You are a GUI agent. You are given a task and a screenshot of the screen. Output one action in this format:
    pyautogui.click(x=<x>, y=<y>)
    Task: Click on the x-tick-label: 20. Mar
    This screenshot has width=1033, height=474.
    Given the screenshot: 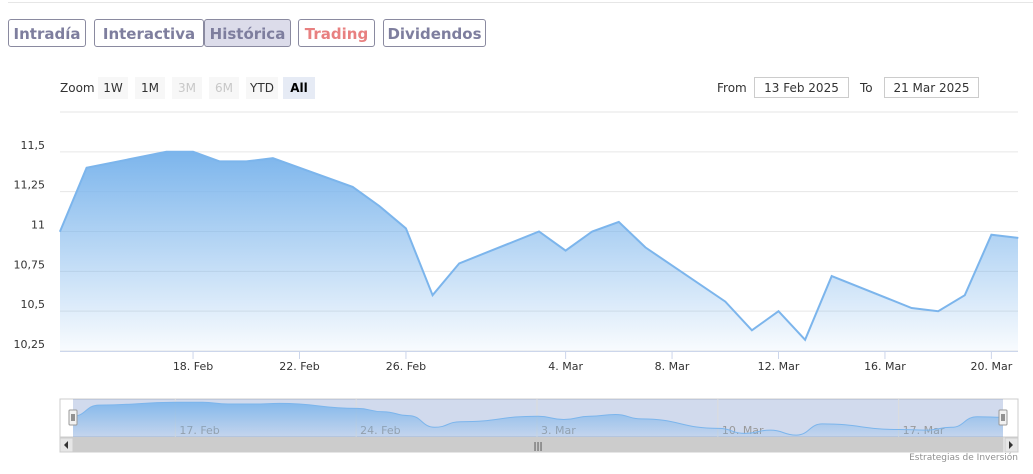 What is the action you would take?
    pyautogui.click(x=992, y=366)
    